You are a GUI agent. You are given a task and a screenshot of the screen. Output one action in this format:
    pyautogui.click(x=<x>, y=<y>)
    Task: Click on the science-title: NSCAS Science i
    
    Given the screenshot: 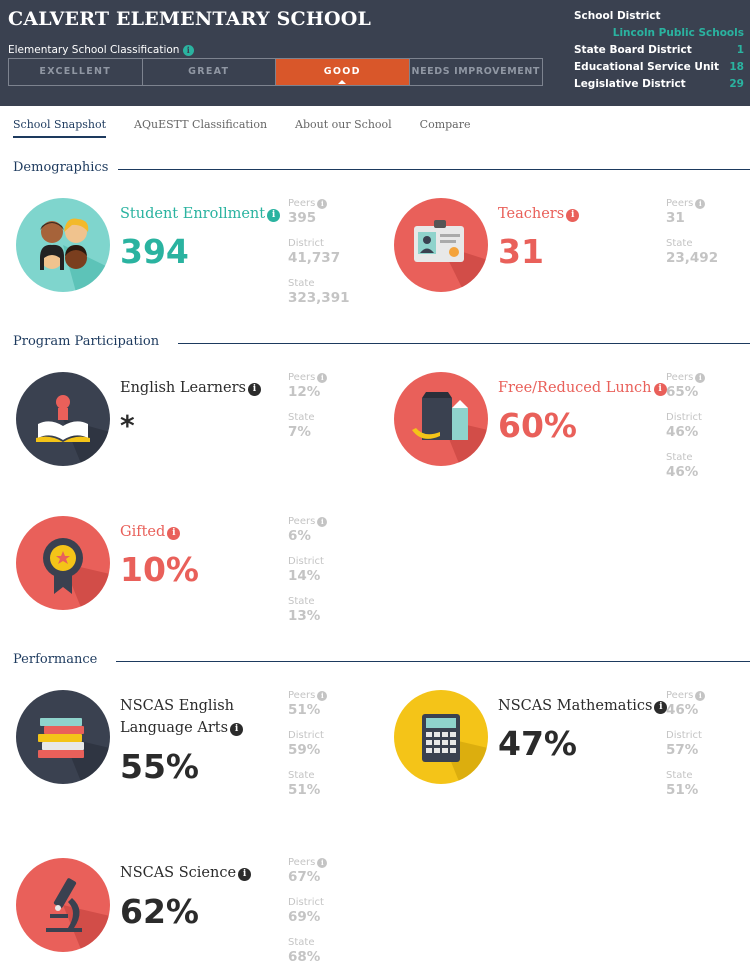 What is the action you would take?
    pyautogui.click(x=186, y=873)
    